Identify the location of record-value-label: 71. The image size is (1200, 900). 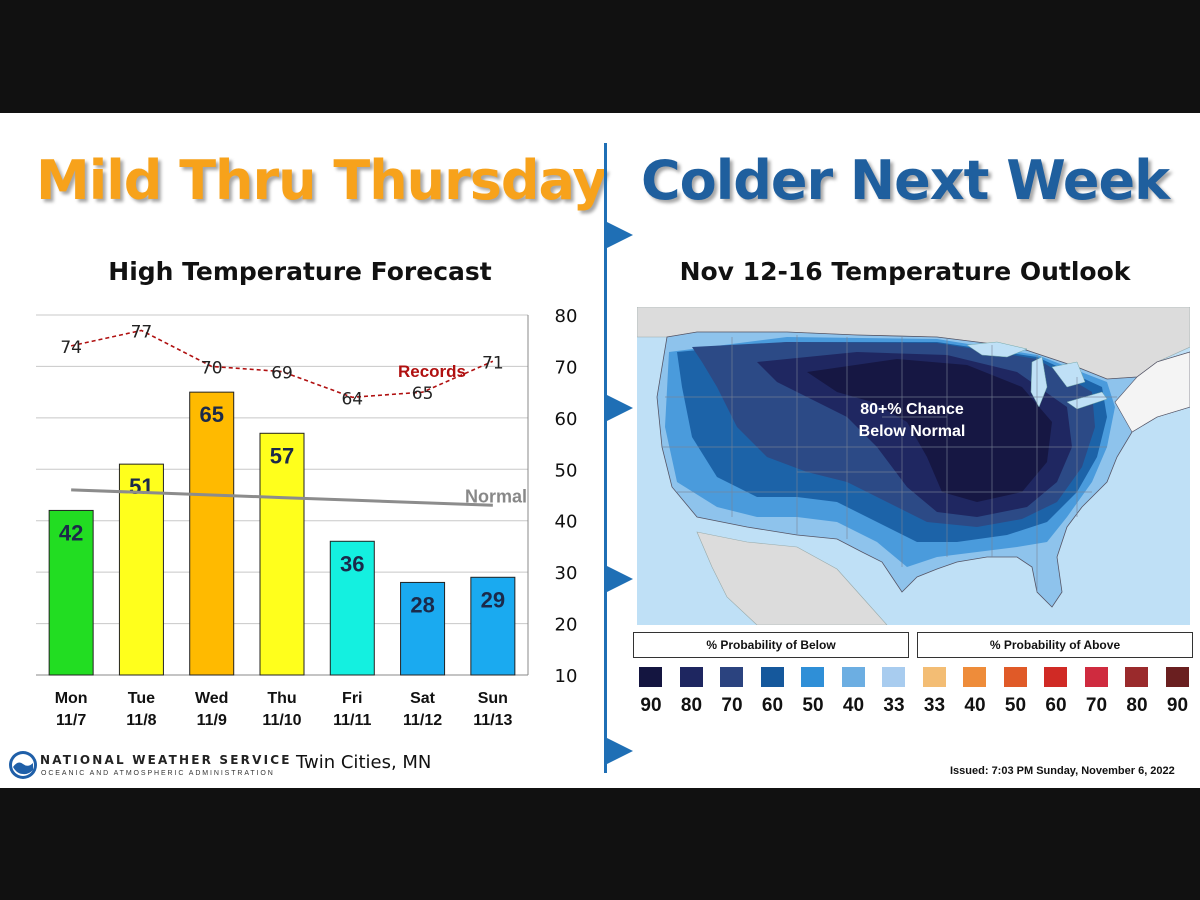
(493, 363).